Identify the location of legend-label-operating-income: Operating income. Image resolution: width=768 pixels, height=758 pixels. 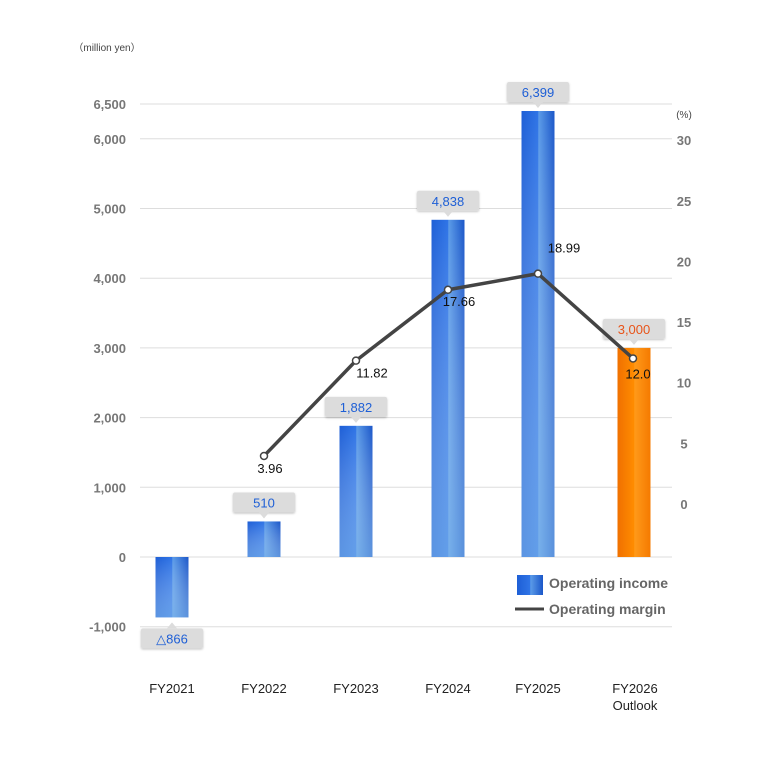
(608, 583).